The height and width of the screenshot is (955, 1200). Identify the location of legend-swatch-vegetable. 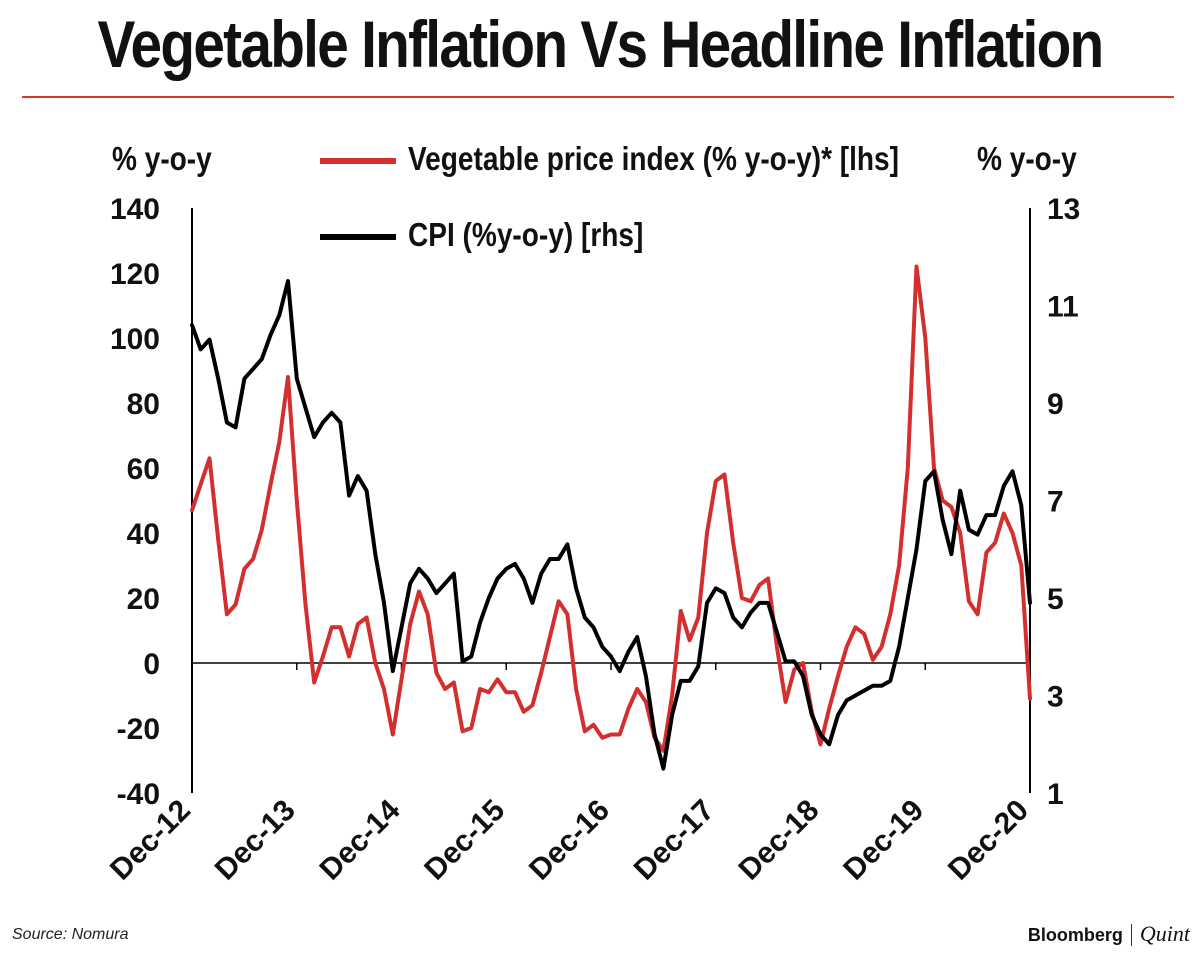
(358, 161).